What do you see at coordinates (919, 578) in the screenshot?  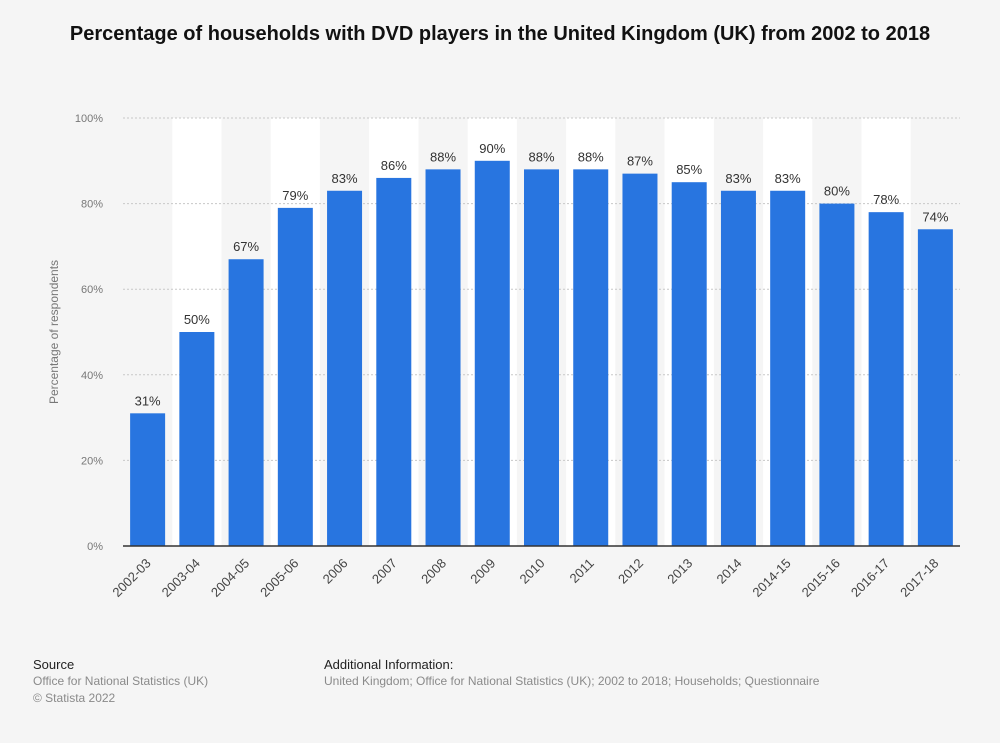 I see `x-tick-label: 2017-18` at bounding box center [919, 578].